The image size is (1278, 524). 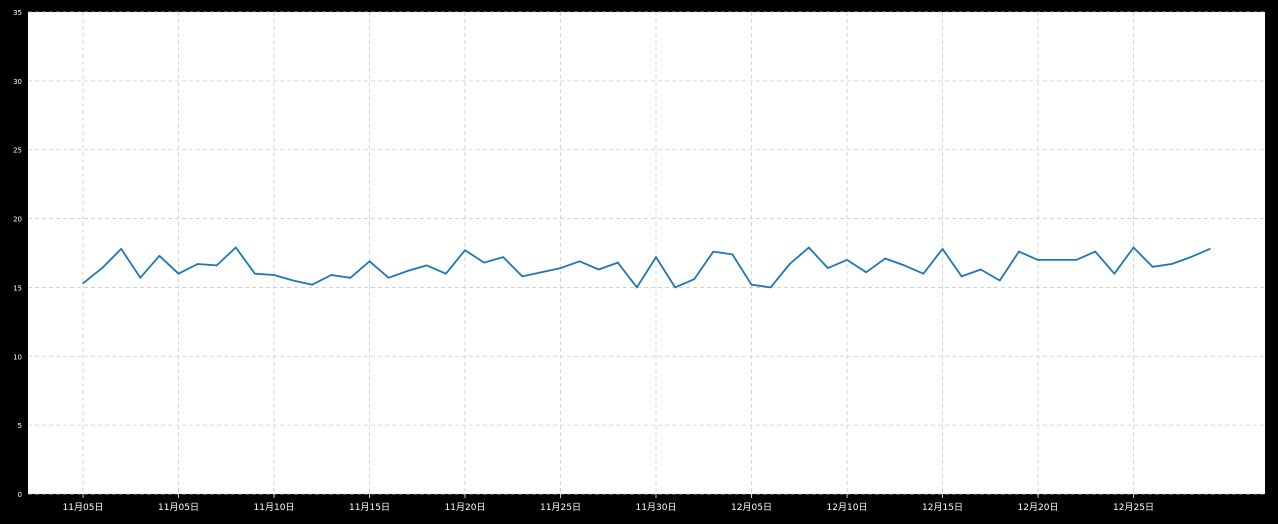 I want to click on x-tick-label: 11月15日, so click(x=369, y=507).